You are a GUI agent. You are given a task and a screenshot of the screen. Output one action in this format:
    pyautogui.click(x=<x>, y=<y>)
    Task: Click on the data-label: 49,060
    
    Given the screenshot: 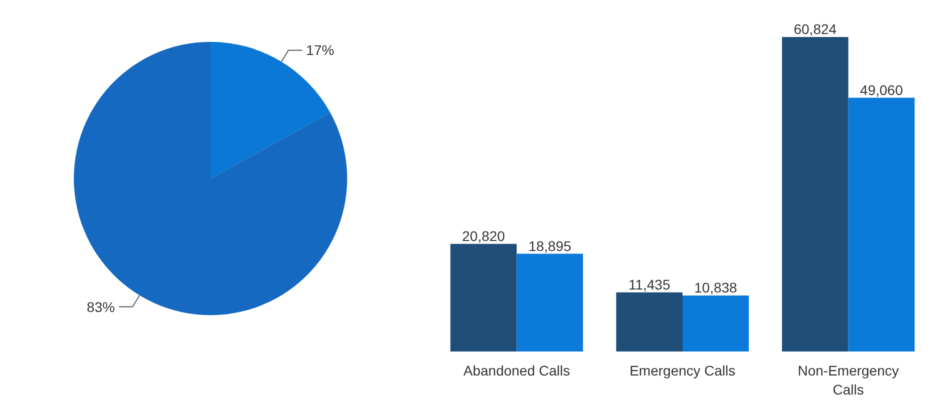 What is the action you would take?
    pyautogui.click(x=882, y=90)
    